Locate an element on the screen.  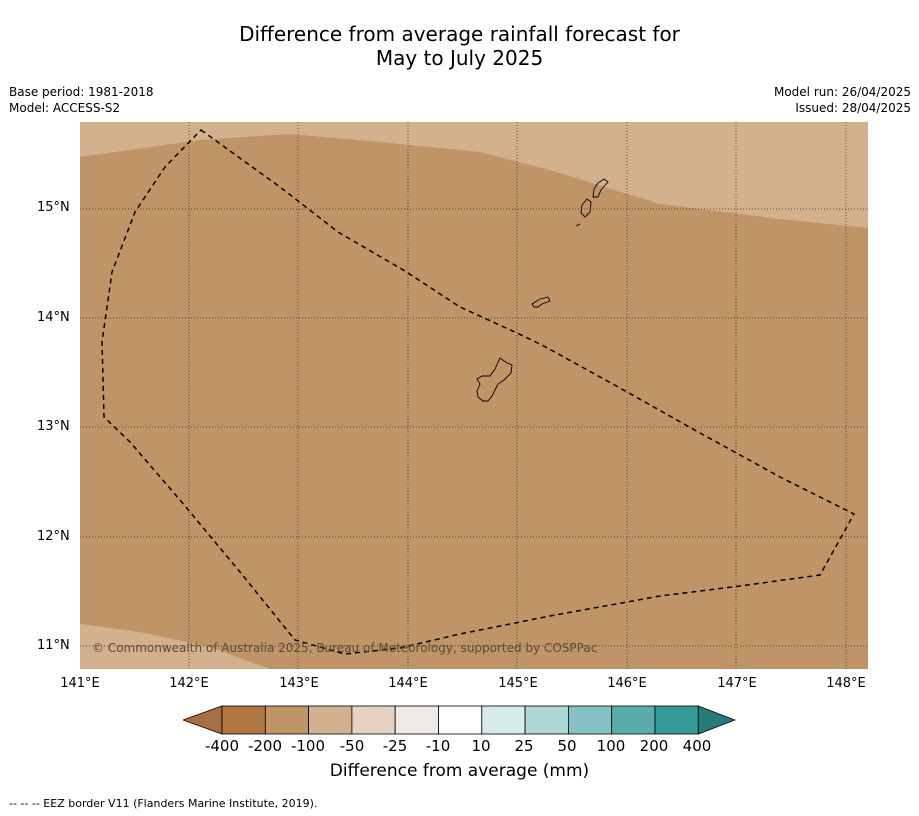
colorbar-svg is located at coordinates (459, 720).